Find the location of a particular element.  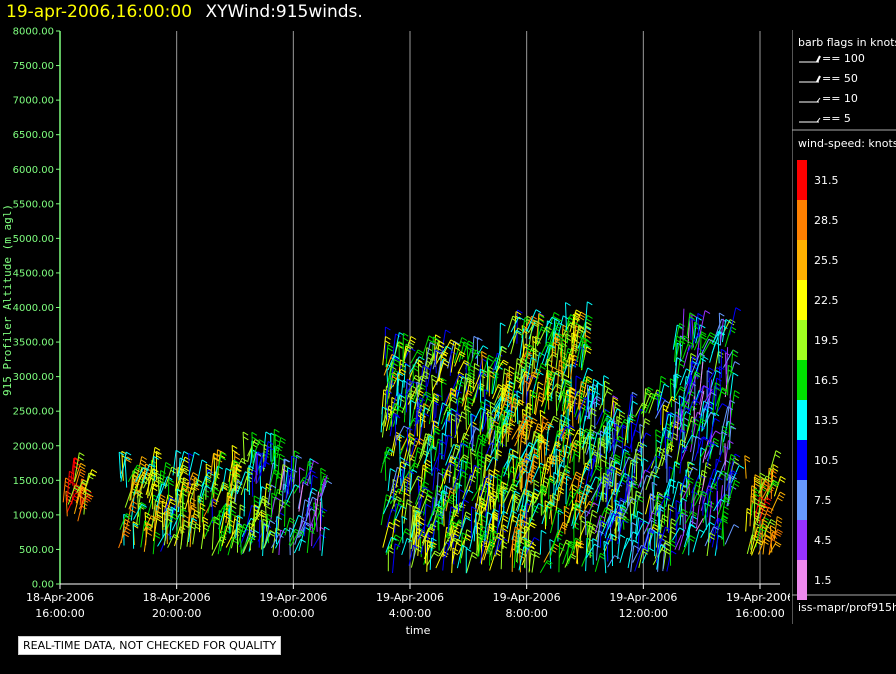

data-source-label: iss-mapr/prof915h is located at coordinates (847, 607).